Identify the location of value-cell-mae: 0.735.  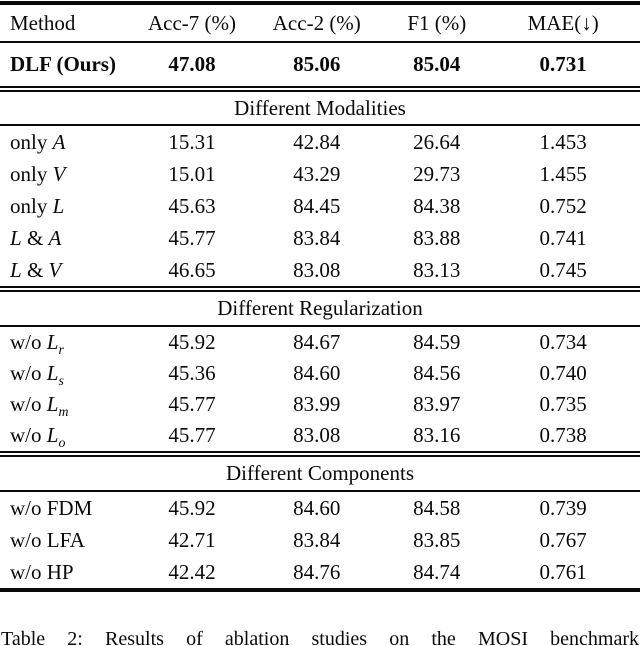
(563, 404).